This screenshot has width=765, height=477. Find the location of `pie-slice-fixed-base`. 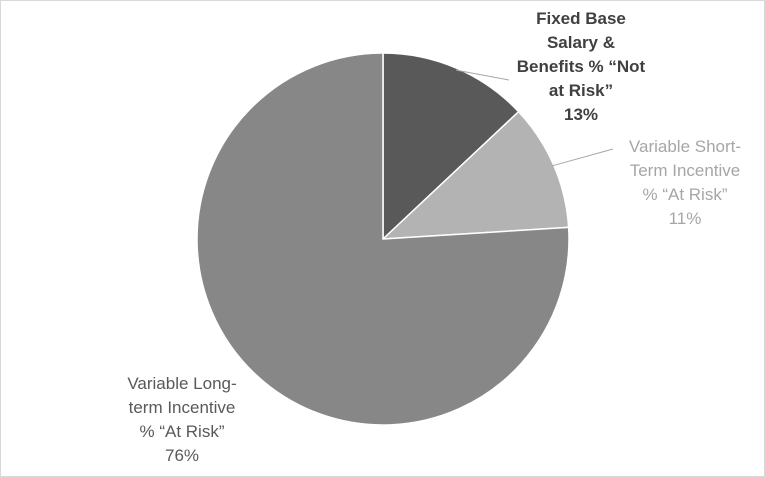

pie-slice-fixed-base is located at coordinates (451, 146).